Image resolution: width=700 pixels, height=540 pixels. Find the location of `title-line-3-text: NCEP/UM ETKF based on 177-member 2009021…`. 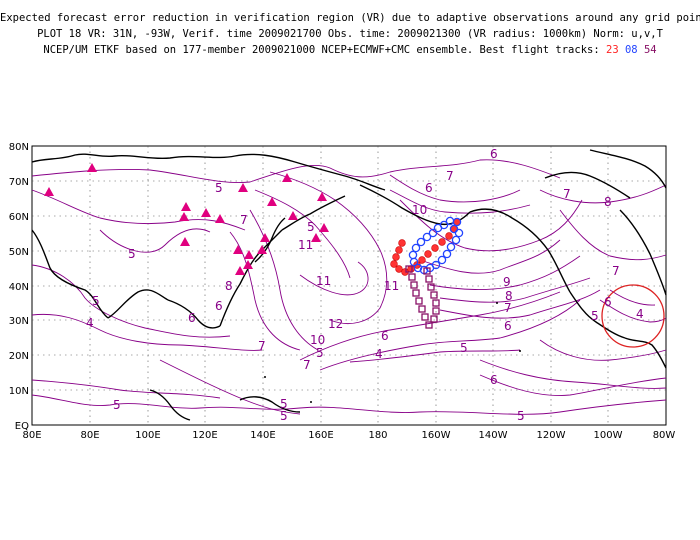

title-line-3-text: NCEP/UM ETKF based on 177-member 2009021… is located at coordinates (321, 50).